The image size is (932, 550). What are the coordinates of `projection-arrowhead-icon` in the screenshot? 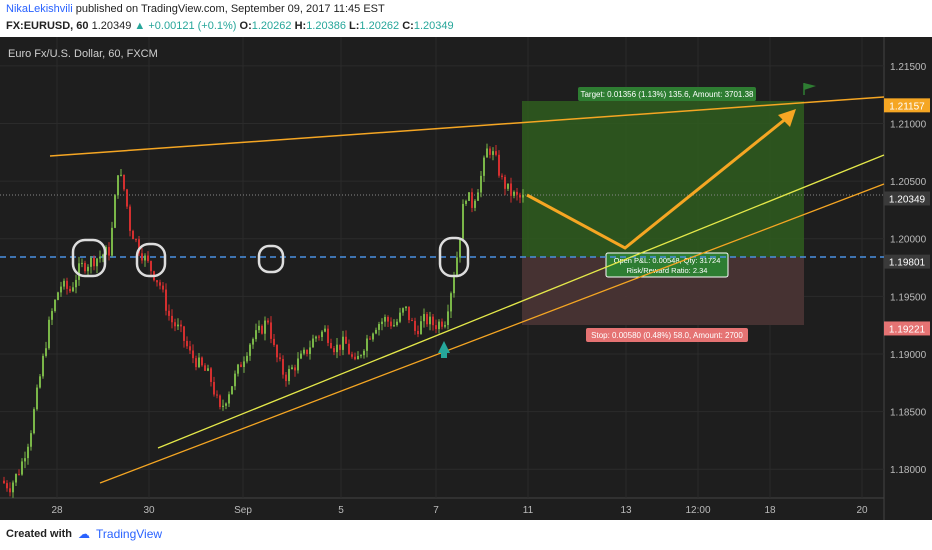 It's located at (787, 118).